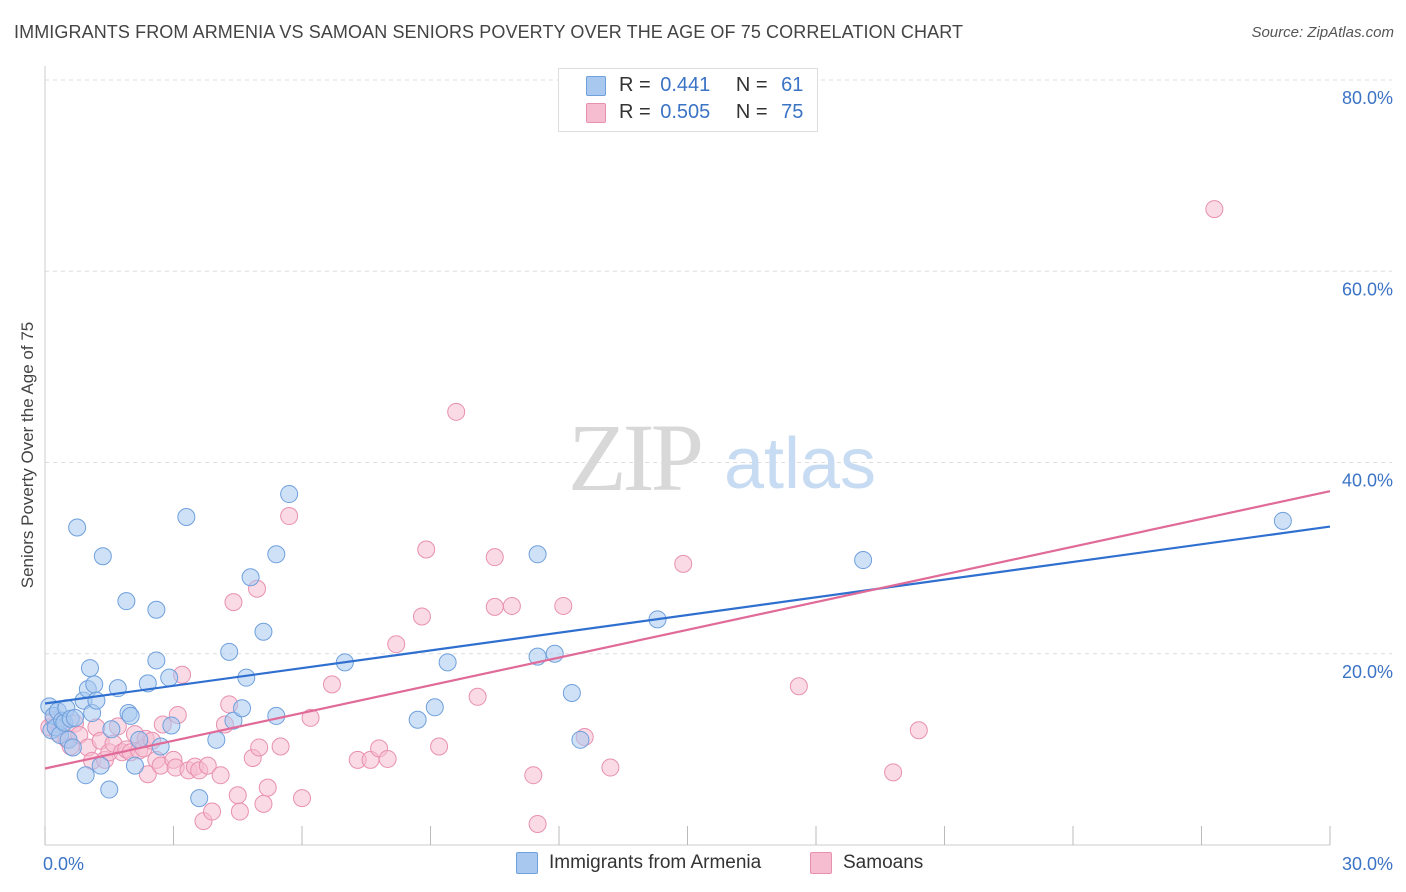 The height and width of the screenshot is (892, 1406). What do you see at coordinates (596, 86) in the screenshot?
I see `armenia-swatch` at bounding box center [596, 86].